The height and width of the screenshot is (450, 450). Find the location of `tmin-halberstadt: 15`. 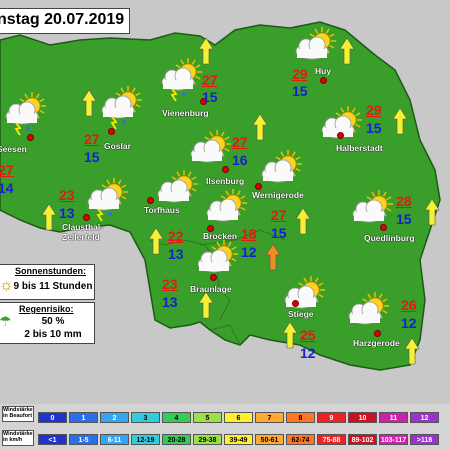

tmin-halberstadt: 15 is located at coordinates (374, 128).